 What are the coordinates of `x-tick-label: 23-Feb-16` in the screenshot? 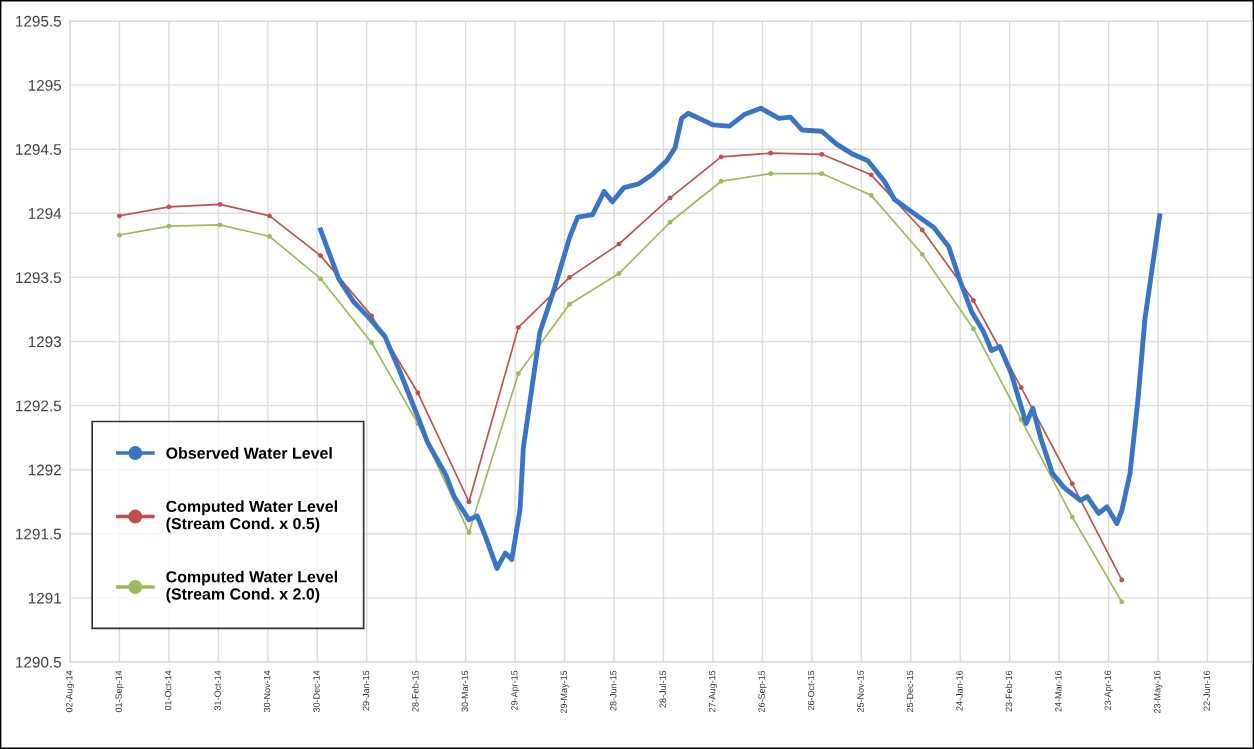 It's located at (1009, 691).